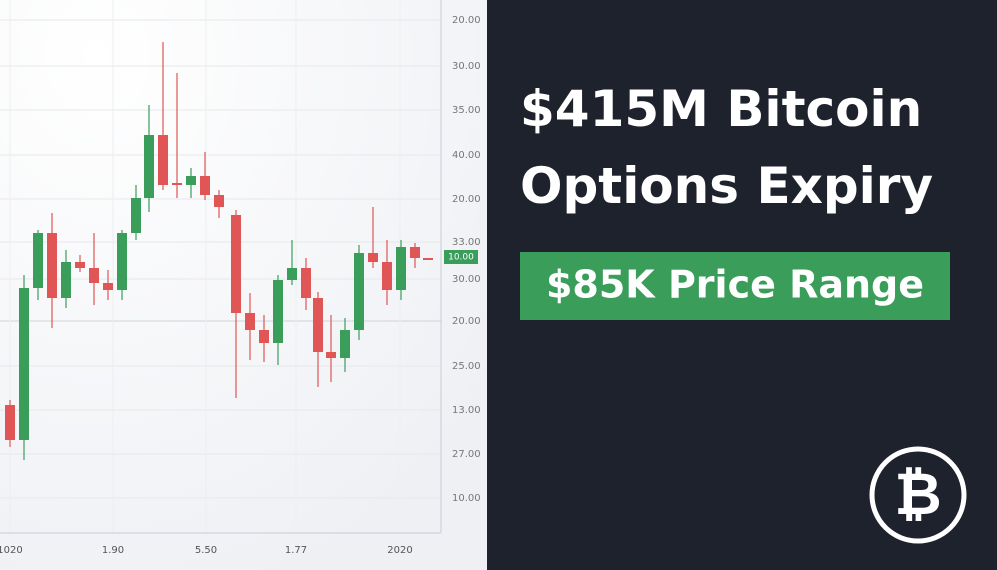 This screenshot has width=997, height=570. What do you see at coordinates (296, 550) in the screenshot?
I see `x-label: 1.77` at bounding box center [296, 550].